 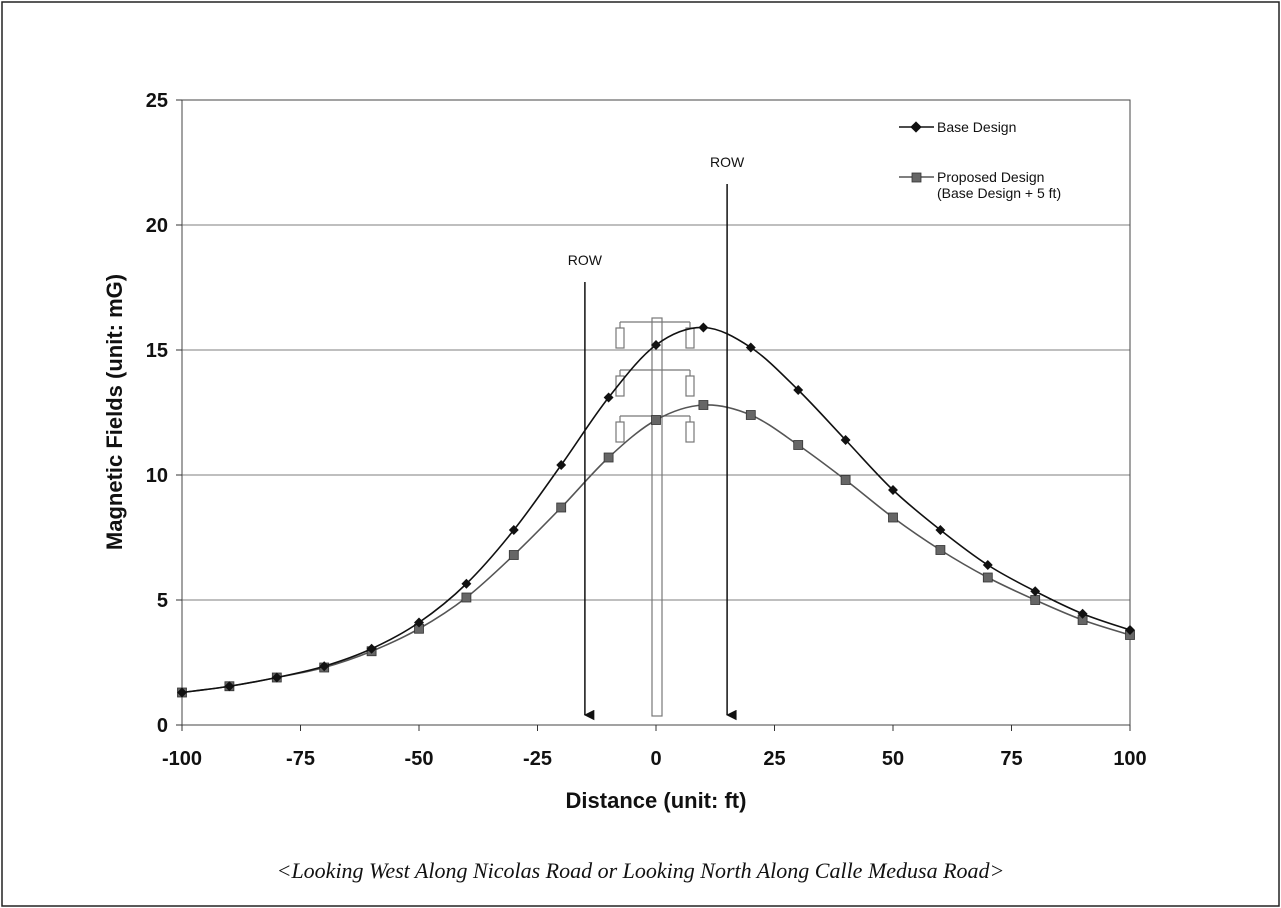 I want to click on legend-label-proposed-sub: (Base Design + 5 ft), so click(x=999, y=193).